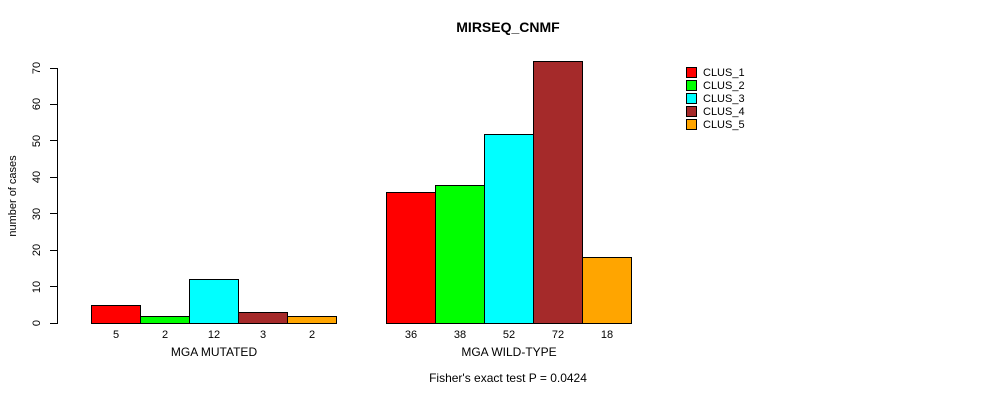  I want to click on y-axis-tick-label: 0, so click(37, 323).